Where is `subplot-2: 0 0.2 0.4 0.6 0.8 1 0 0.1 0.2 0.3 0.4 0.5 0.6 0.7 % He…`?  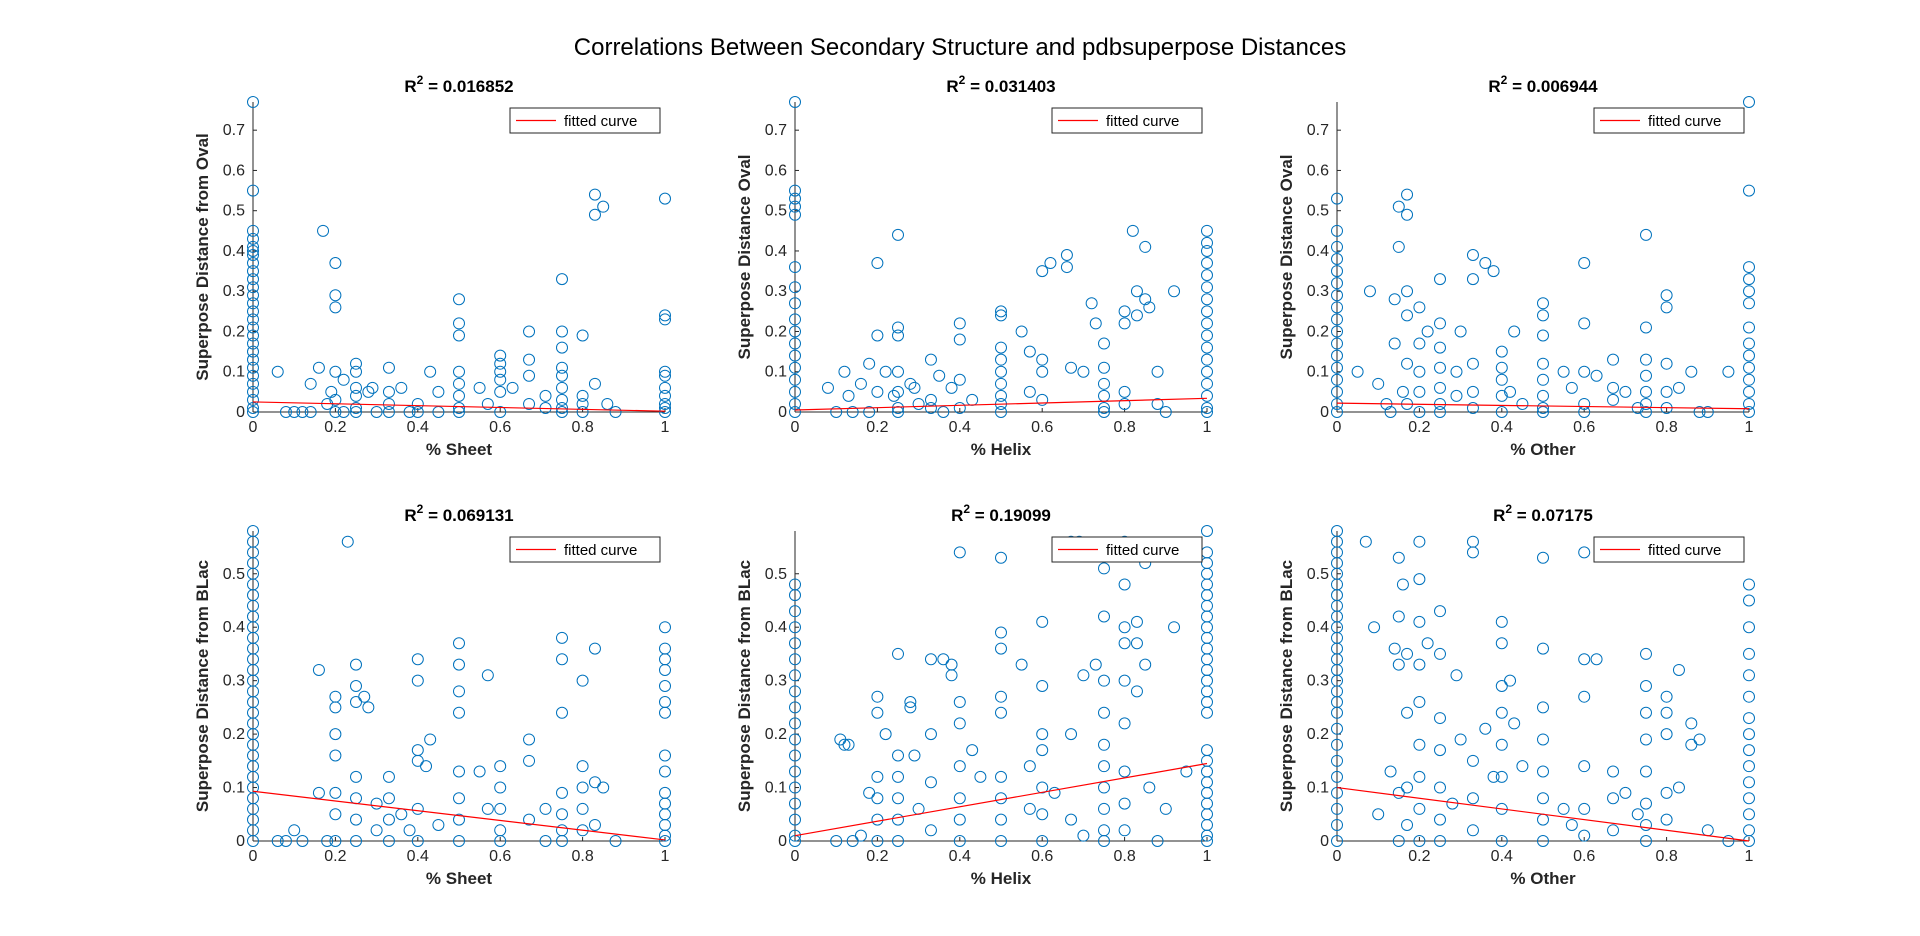 subplot-2: 0 0.2 0.4 0.6 0.8 1 0 0.1 0.2 0.3 0.4 0.5 0.6 0.7 % He… is located at coordinates (974, 266).